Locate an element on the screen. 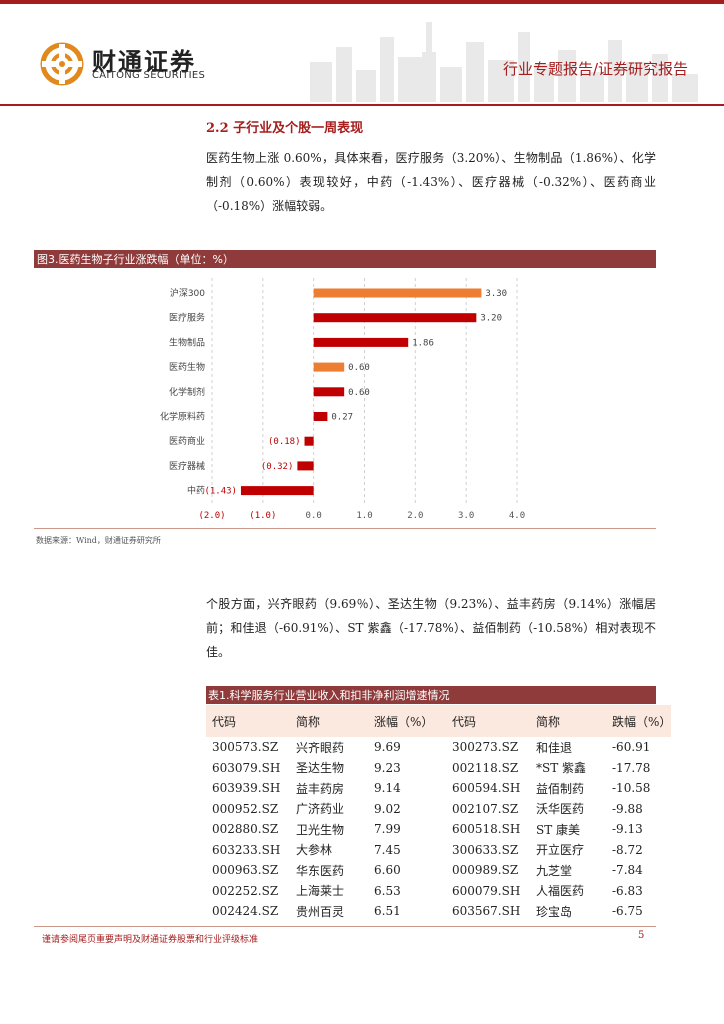  cell-gain-pct: 9.23 is located at coordinates (387, 767).